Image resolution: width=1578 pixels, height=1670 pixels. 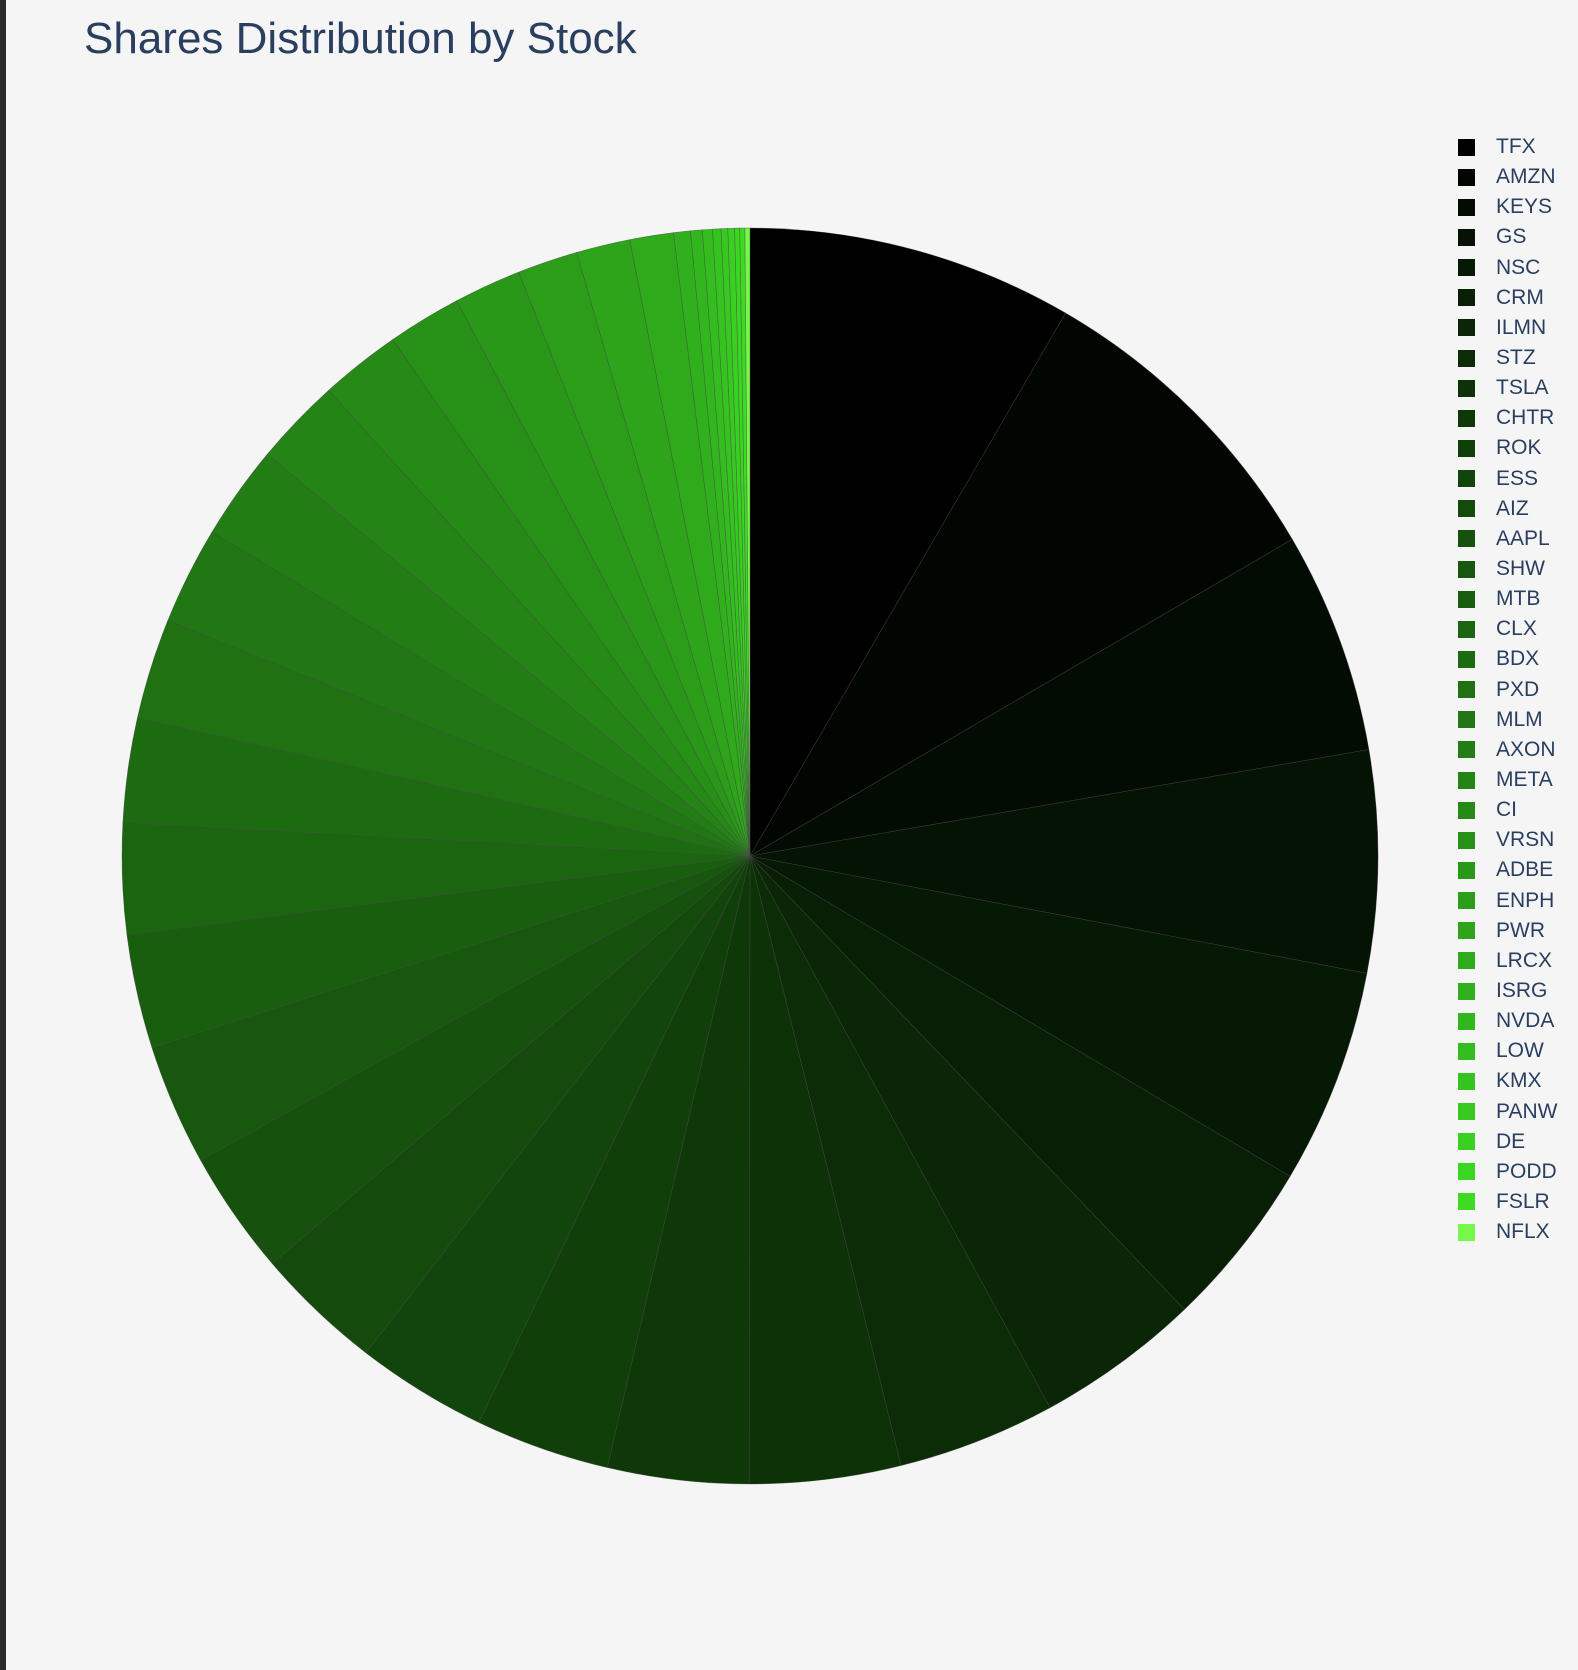 I want to click on legend-item-rok: ROK, so click(x=1507, y=448).